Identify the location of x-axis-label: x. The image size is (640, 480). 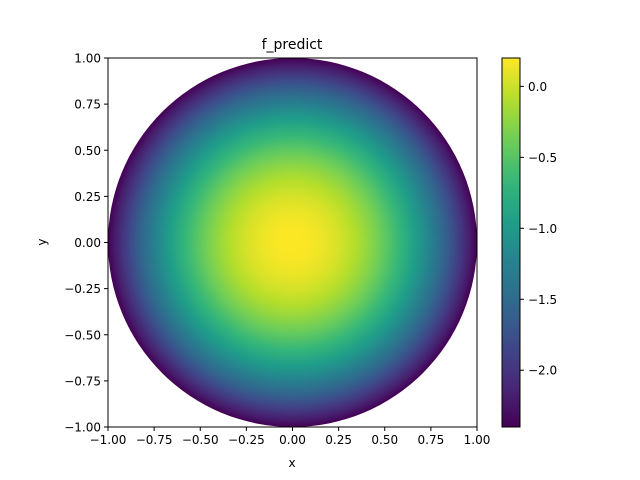
(291, 463).